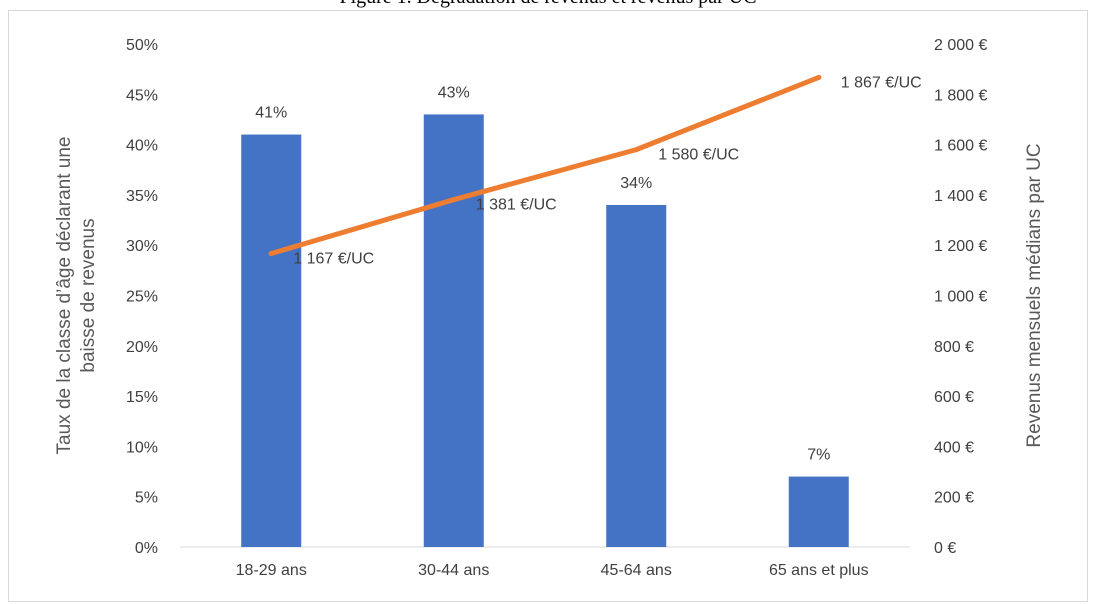 The height and width of the screenshot is (604, 1096). What do you see at coordinates (960, 246) in the screenshot?
I see `right-tick-label: 1 200 €` at bounding box center [960, 246].